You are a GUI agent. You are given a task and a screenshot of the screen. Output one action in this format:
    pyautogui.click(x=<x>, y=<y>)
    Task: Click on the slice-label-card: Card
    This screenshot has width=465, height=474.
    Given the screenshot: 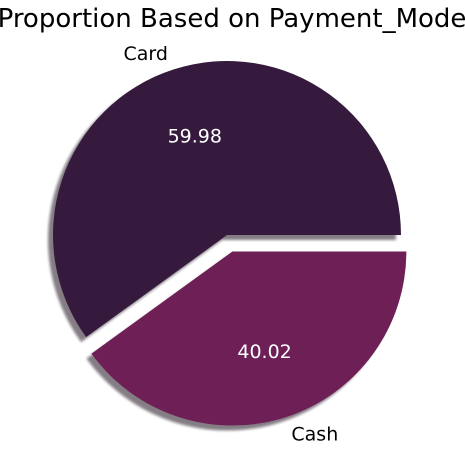 What is the action you would take?
    pyautogui.click(x=146, y=54)
    